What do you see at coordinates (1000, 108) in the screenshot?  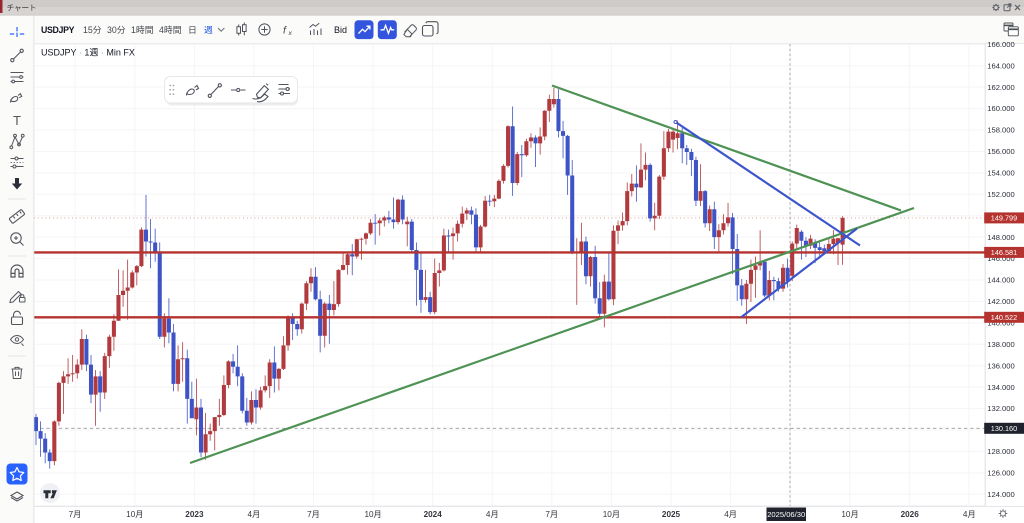 I see `svg-text: 160.000` at bounding box center [1000, 108].